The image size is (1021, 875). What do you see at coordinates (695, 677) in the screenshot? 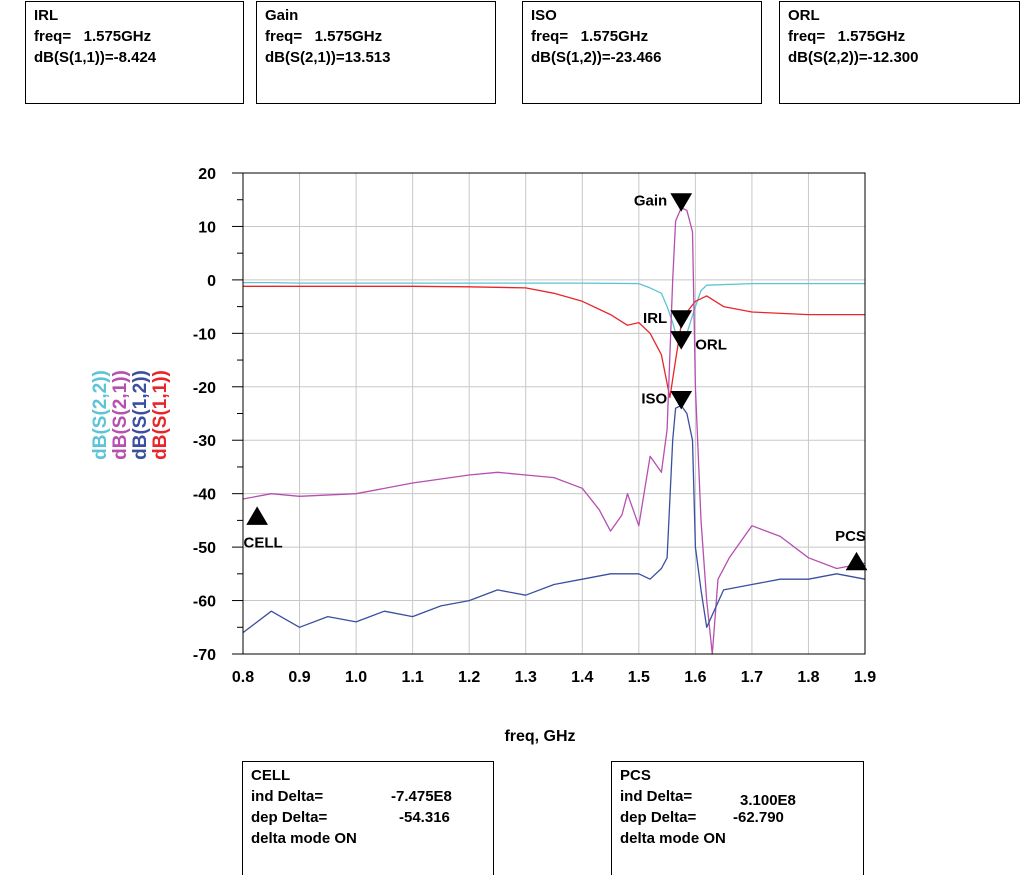
I see `x-tick-label: 1.6` at bounding box center [695, 677].